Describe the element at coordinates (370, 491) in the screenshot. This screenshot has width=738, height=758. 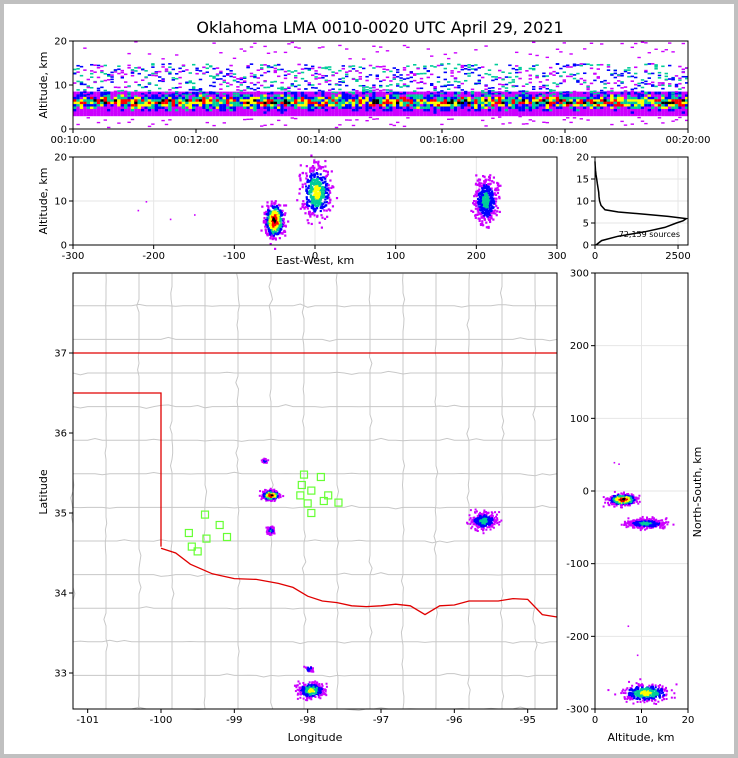
I see `county-line` at that location.